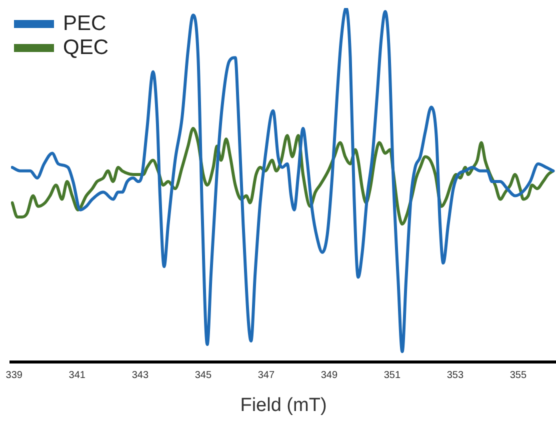 This screenshot has width=556, height=427. I want to click on x-tick-label: 345, so click(203, 375).